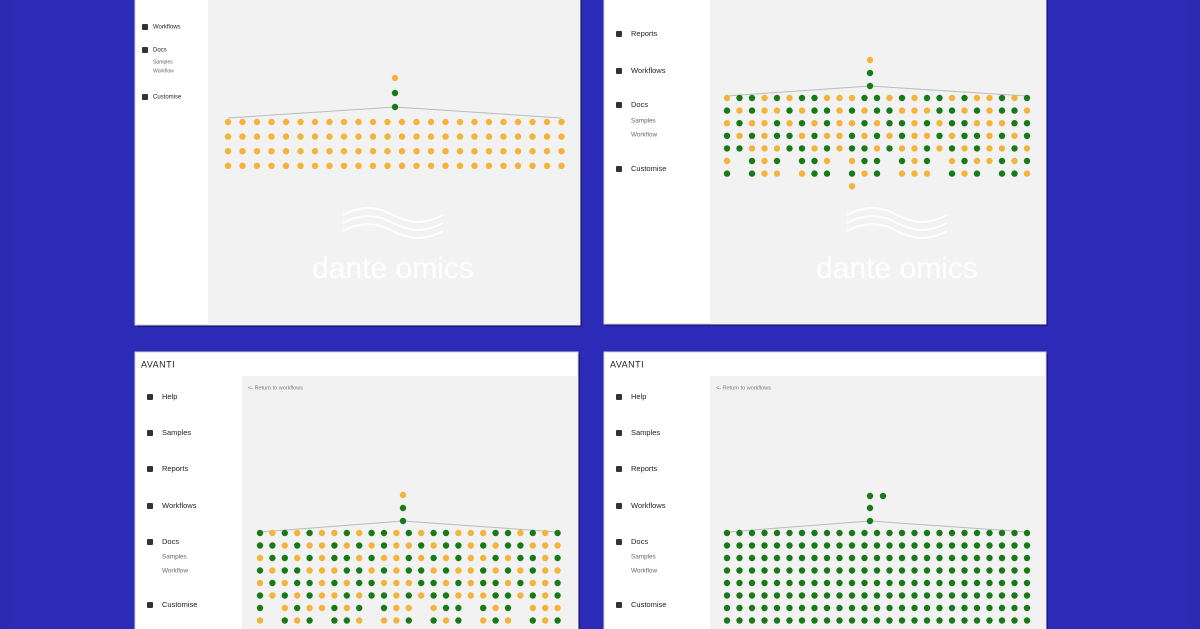 The image size is (1200, 629). I want to click on workflow-graph, so click(394, 121).